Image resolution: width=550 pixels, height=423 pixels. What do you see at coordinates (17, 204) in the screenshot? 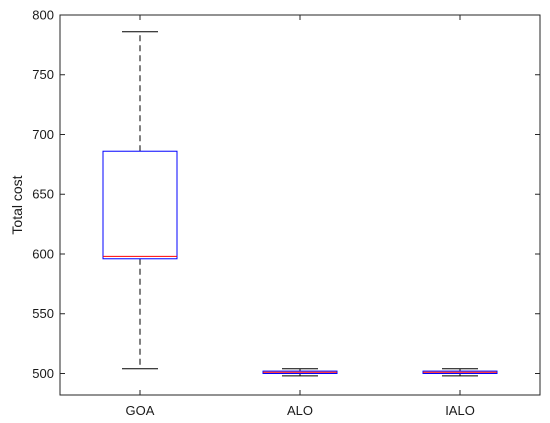
I see `y-axis-title: Total cost` at bounding box center [17, 204].